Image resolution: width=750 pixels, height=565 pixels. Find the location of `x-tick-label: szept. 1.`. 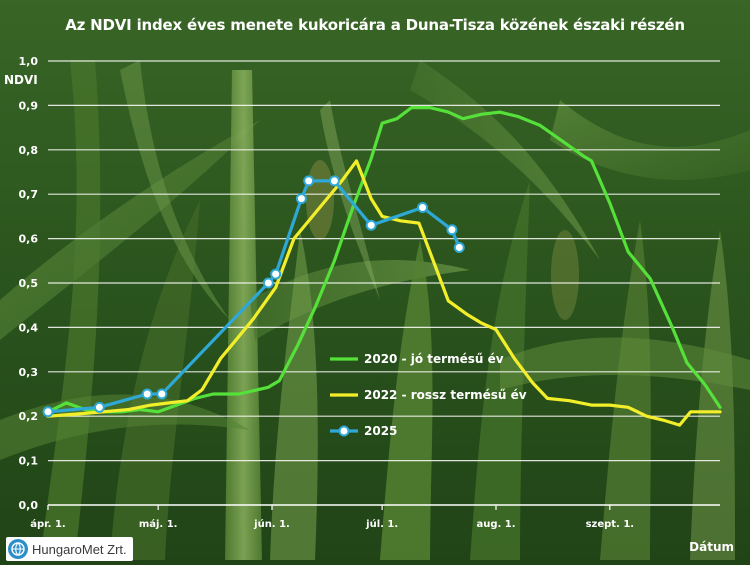

x-tick-label: szept. 1. is located at coordinates (610, 524).